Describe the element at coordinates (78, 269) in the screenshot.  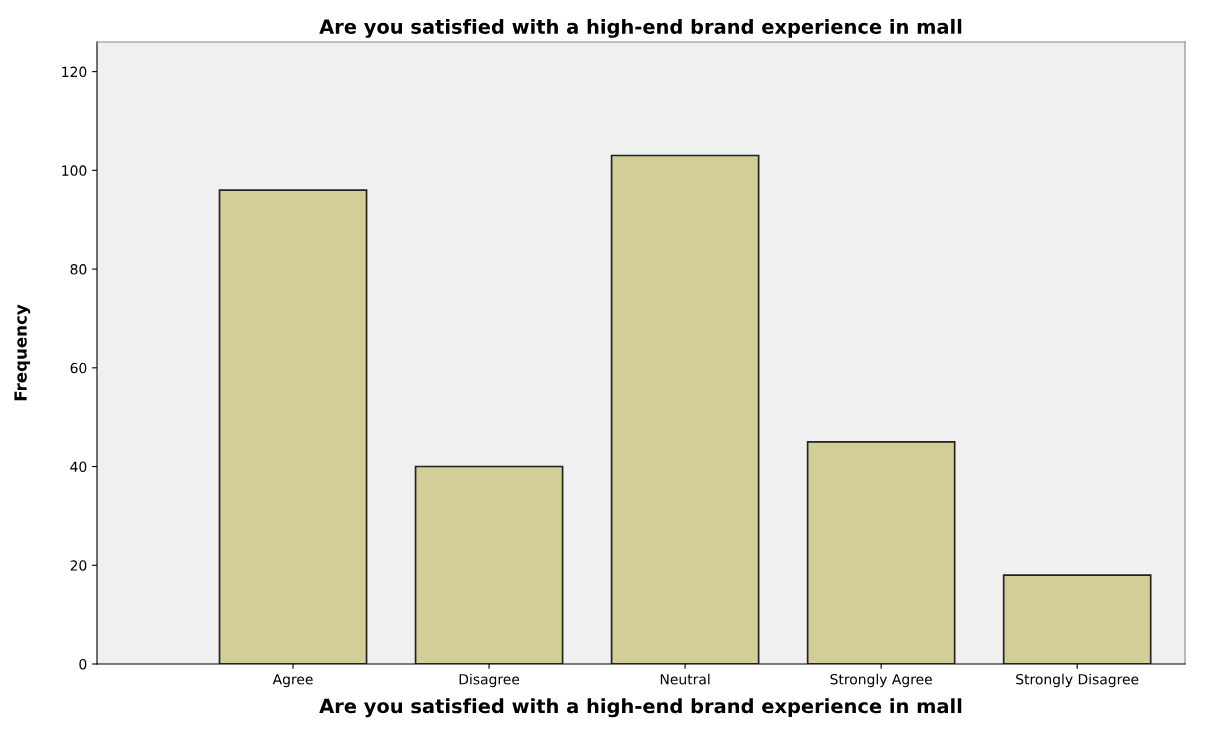
I see `y-tick-label: 80` at that location.